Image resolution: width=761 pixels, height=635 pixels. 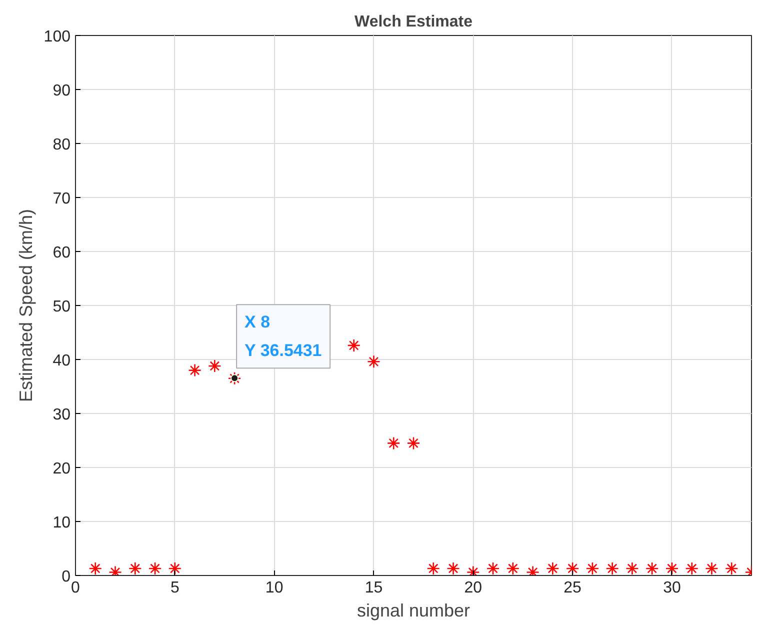 I want to click on x-tick-label: 5, so click(x=175, y=588).